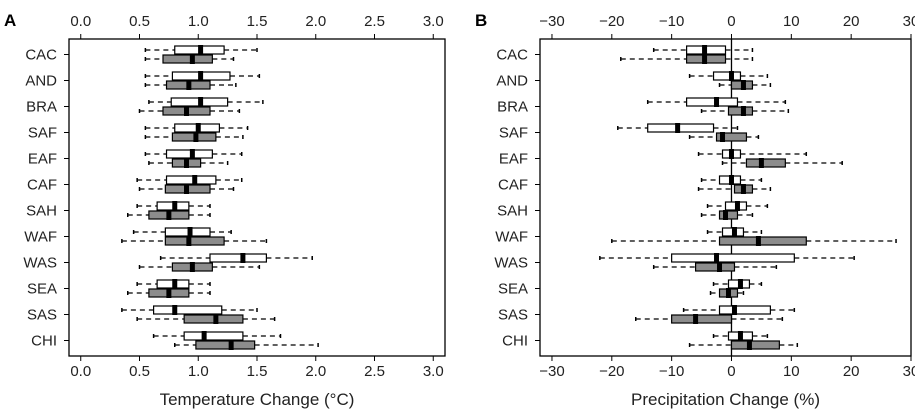  I want to click on x-tick-label-bottom: −20, so click(611, 371).